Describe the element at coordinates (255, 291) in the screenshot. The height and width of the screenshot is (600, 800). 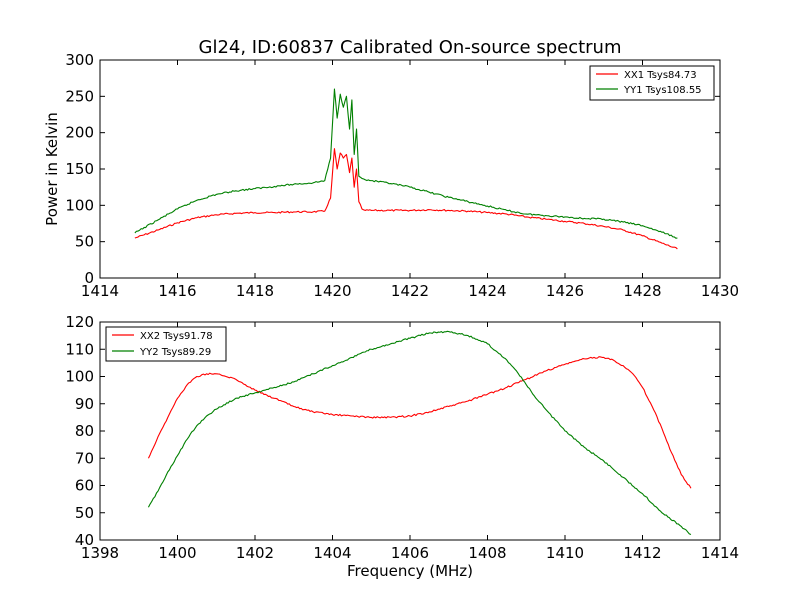
I see `x-tick-label: 1418` at that location.